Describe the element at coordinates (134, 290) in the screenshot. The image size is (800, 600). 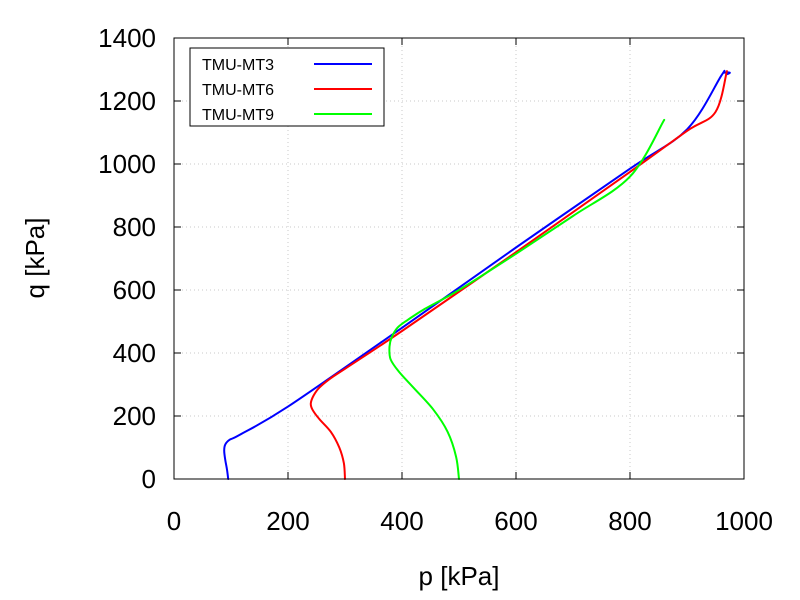
I see `y-tick-label: 600` at that location.